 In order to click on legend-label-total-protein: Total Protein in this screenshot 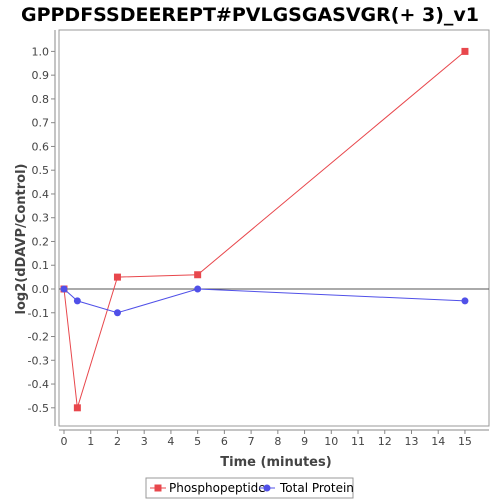, I will do `click(316, 488)`.